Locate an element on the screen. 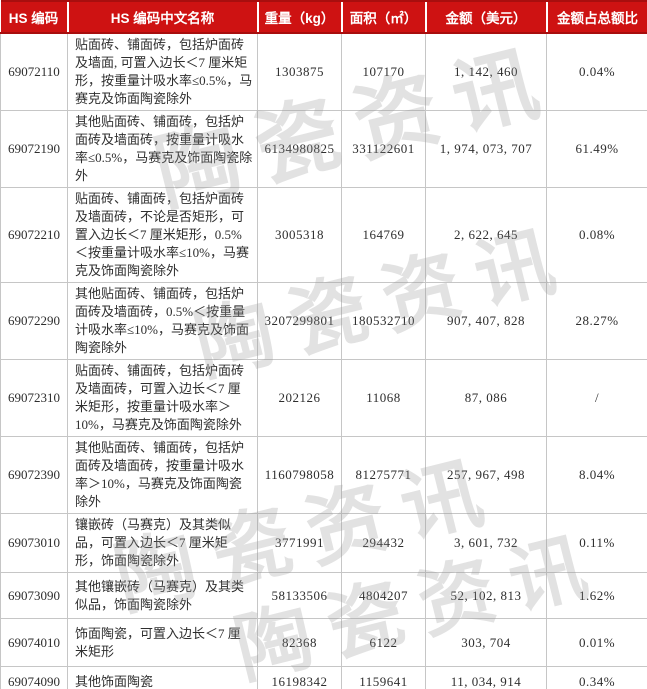  header-area: 面积（㎡） is located at coordinates (383, 17).